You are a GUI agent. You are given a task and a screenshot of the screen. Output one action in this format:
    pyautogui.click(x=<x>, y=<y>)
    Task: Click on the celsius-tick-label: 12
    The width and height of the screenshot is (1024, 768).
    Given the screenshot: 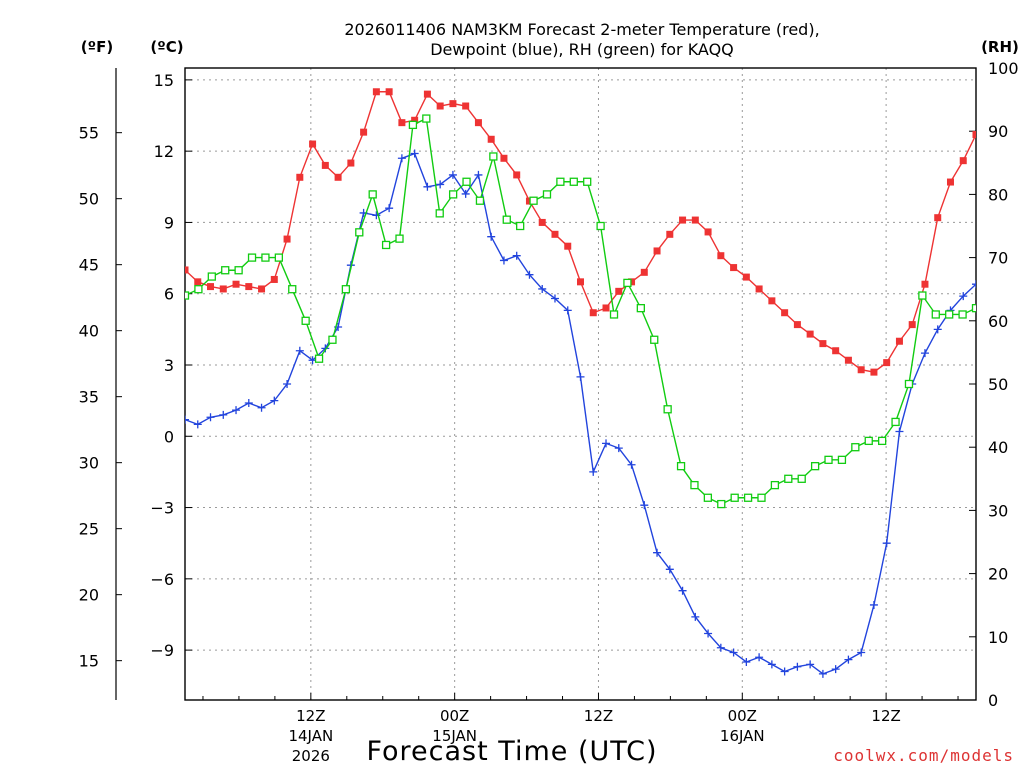 What is the action you would take?
    pyautogui.click(x=164, y=151)
    